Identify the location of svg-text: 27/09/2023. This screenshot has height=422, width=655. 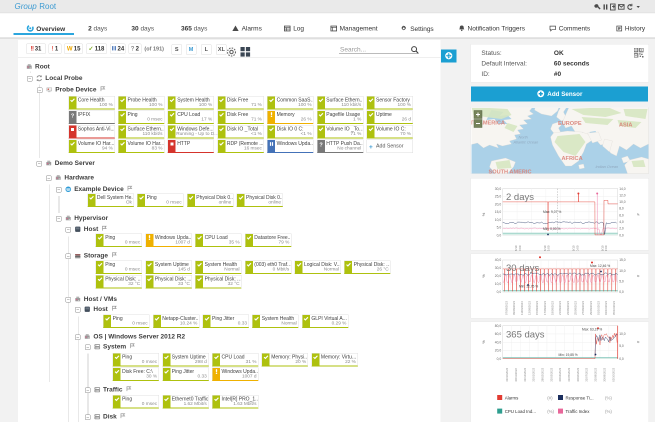
(583, 308).